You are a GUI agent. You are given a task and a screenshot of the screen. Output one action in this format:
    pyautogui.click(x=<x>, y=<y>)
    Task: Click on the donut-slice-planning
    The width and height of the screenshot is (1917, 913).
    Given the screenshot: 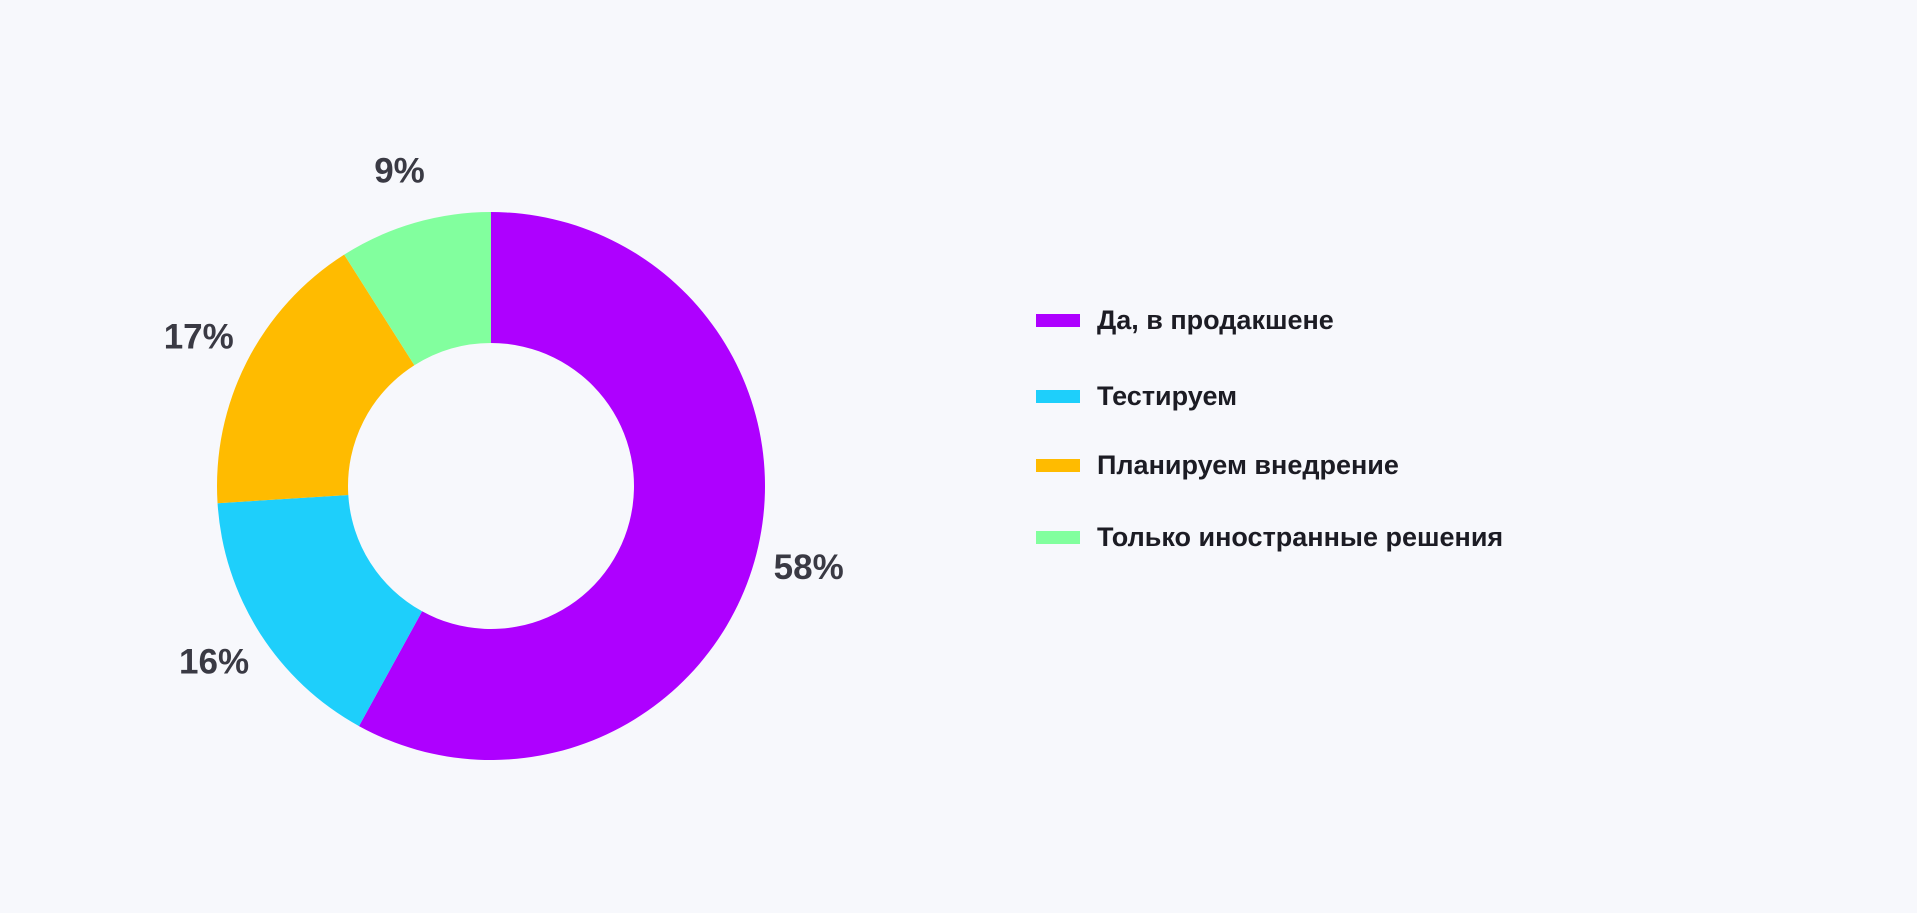 What is the action you would take?
    pyautogui.click(x=316, y=379)
    